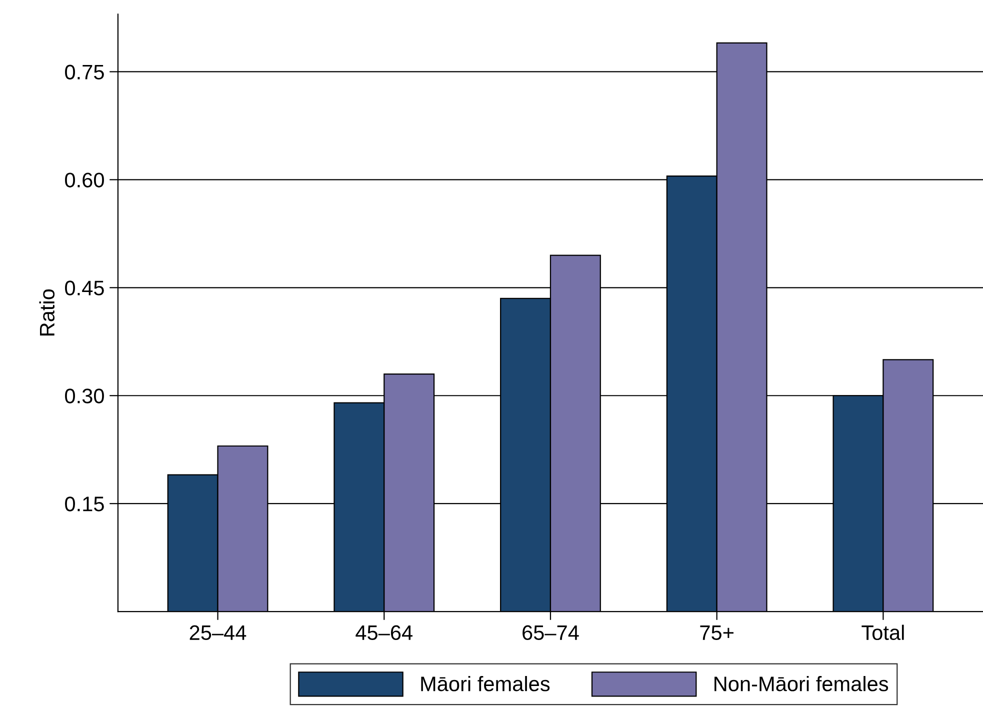 The image size is (983, 707). What do you see at coordinates (485, 684) in the screenshot?
I see `legend-label: Māori females` at bounding box center [485, 684].